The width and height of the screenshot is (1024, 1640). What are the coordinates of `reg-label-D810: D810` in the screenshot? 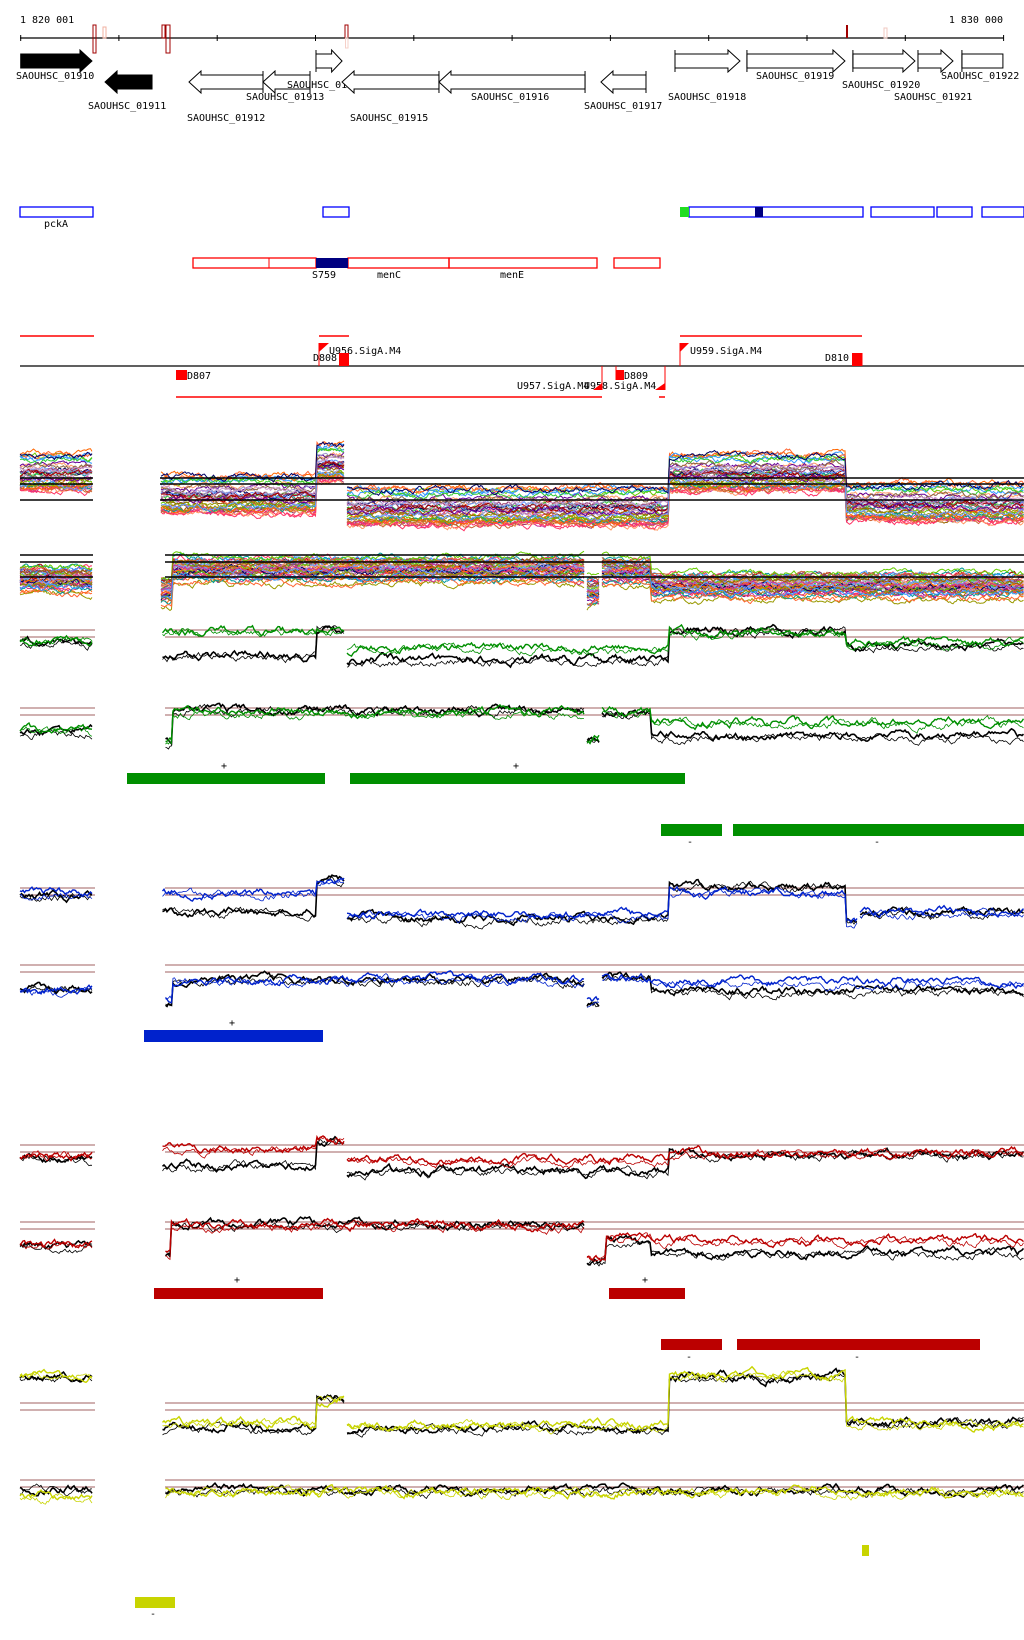 It's located at (837, 358).